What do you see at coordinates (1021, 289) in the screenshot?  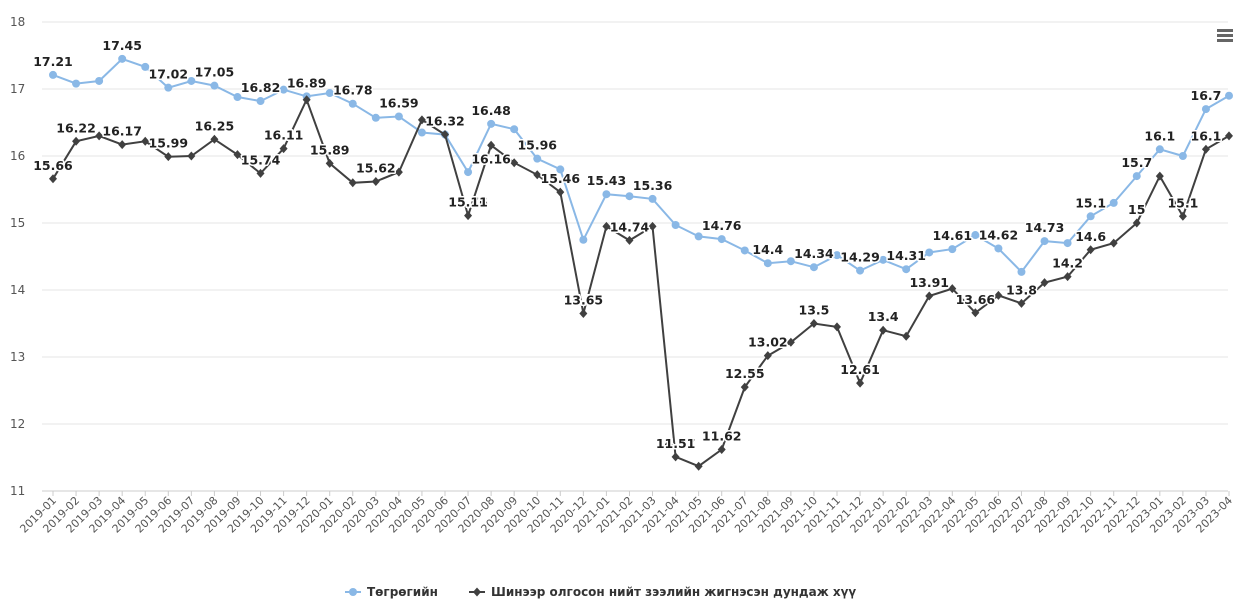 I see `data-label: 13.8` at bounding box center [1021, 289].